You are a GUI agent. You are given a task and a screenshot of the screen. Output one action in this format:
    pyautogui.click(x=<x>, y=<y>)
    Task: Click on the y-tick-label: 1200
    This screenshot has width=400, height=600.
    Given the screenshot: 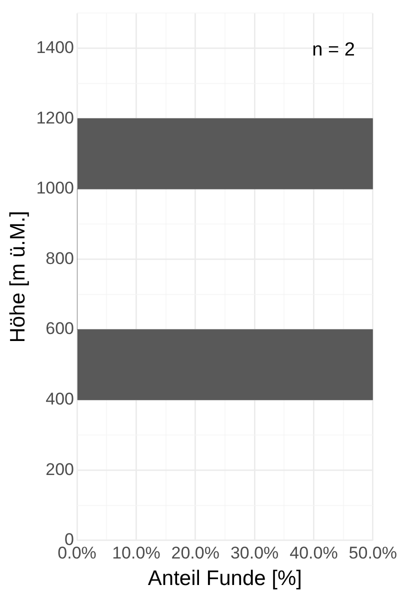 What is the action you would take?
    pyautogui.click(x=55, y=118)
    